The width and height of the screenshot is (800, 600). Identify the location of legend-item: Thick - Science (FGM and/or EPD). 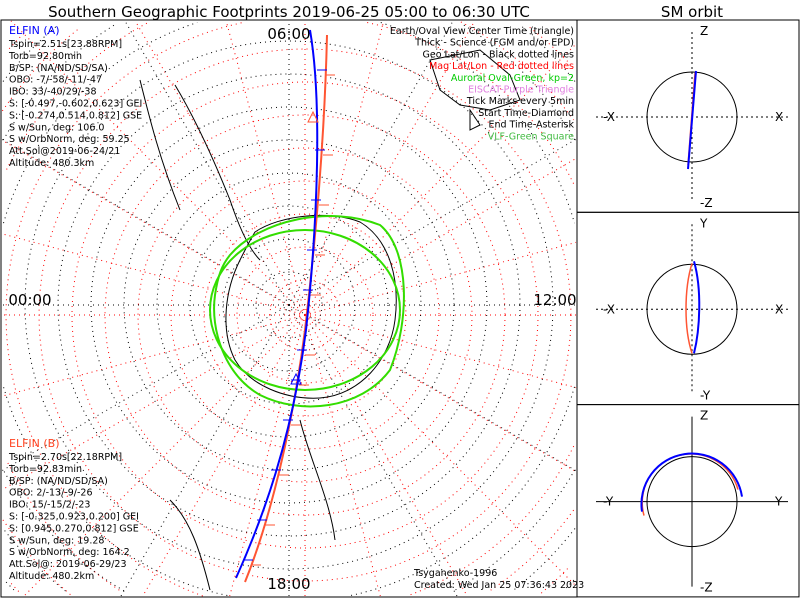
(494, 43).